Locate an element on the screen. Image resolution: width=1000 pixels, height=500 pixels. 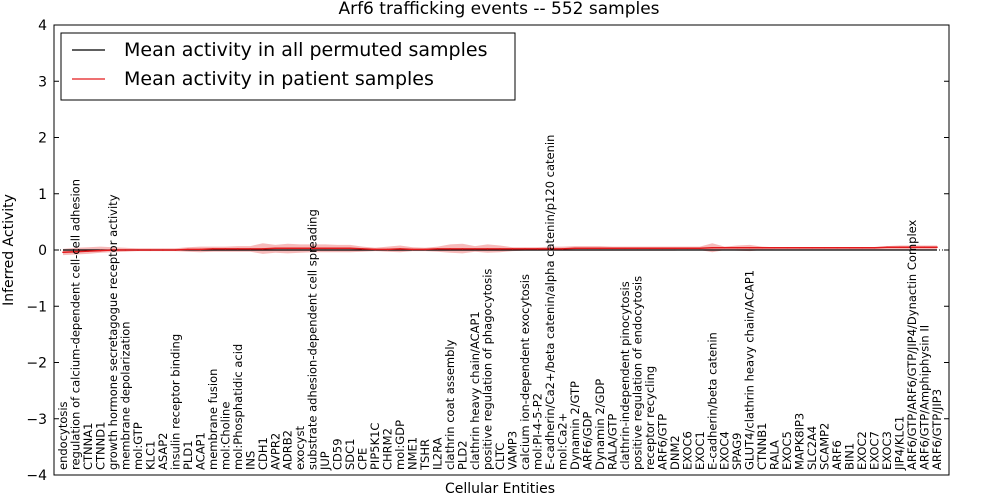
x-tick-label: MAPK8IP3 is located at coordinates (800, 441).